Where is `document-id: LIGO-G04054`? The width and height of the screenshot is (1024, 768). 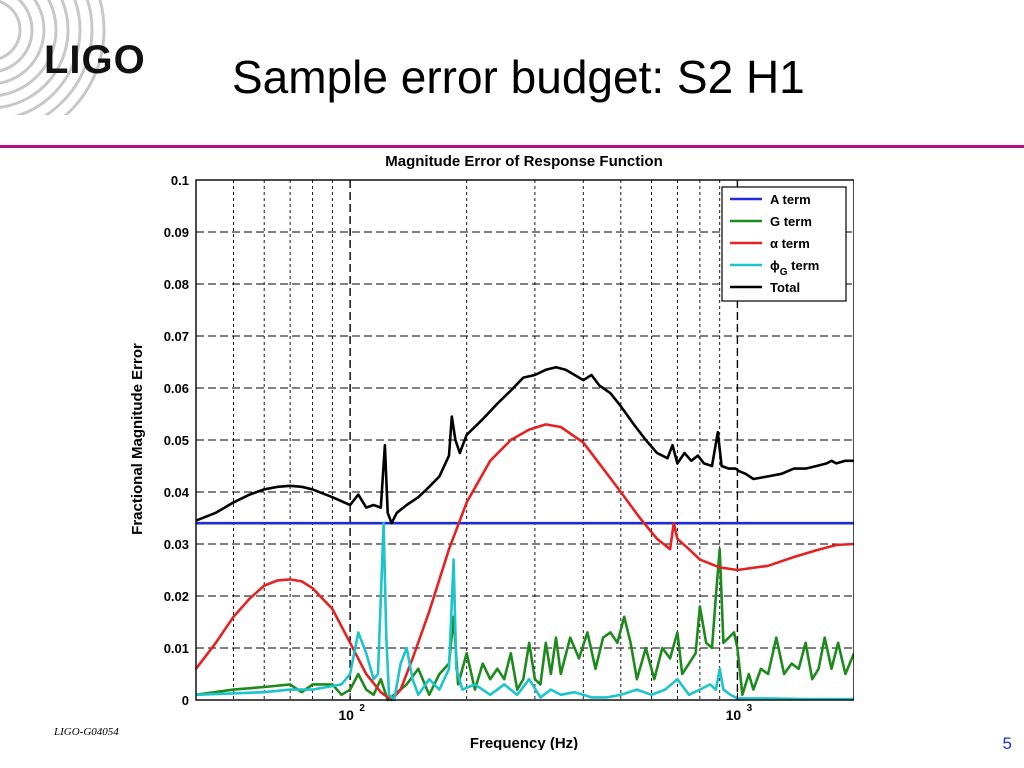
document-id: LIGO-G04054 is located at coordinates (86, 732).